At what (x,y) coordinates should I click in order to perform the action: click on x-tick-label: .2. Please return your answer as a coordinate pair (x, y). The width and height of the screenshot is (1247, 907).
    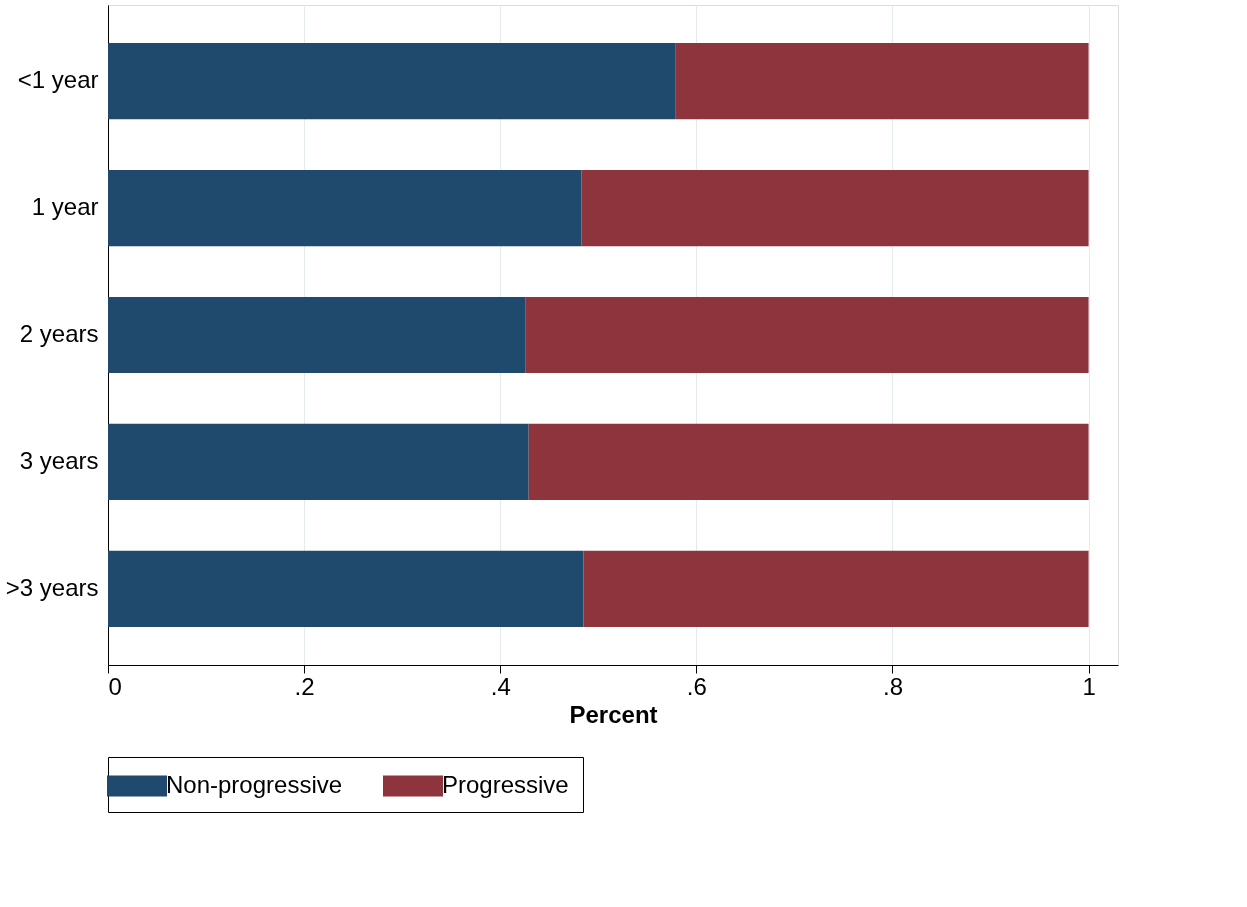
    Looking at the image, I should click on (304, 686).